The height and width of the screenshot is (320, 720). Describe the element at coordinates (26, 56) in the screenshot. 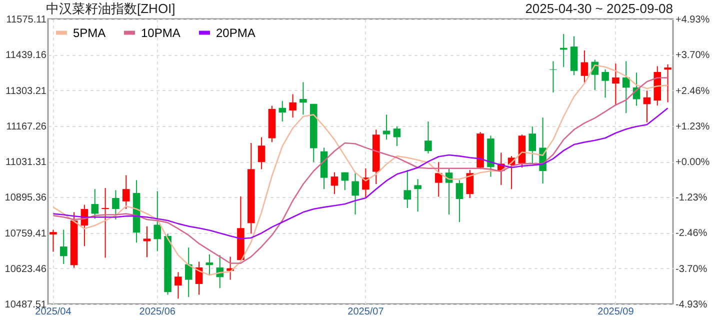

I see `y-tick-label: 11439.16` at that location.